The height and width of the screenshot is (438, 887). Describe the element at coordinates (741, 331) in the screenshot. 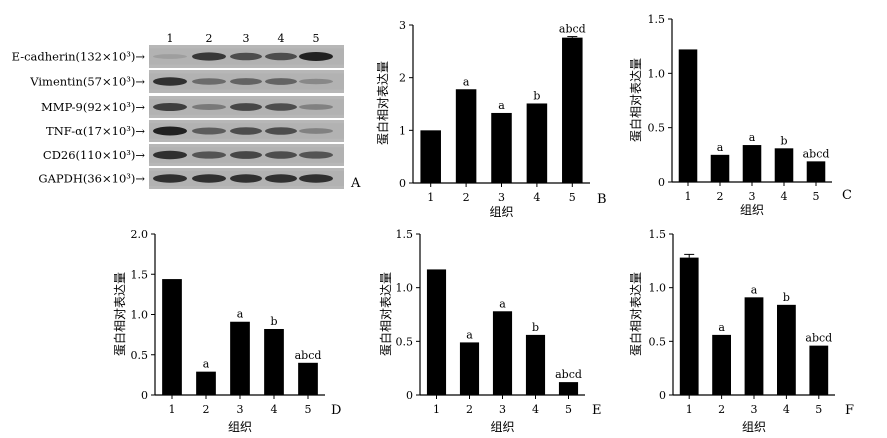

I see `bar-chart-f: 0 0.5 1.0 1.5 1 2 a 3 a 4 b 5 abcd 组织 蛋白相对表达量 F` at that location.